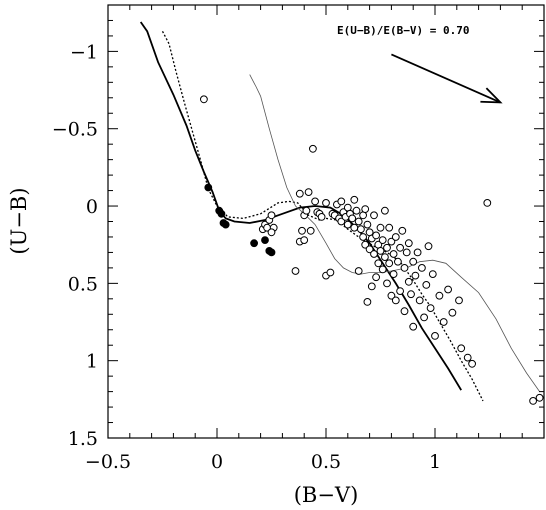 The height and width of the screenshot is (510, 546). Describe the element at coordinates (92, 362) in the screenshot. I see `y-tick-label: 1` at that location.